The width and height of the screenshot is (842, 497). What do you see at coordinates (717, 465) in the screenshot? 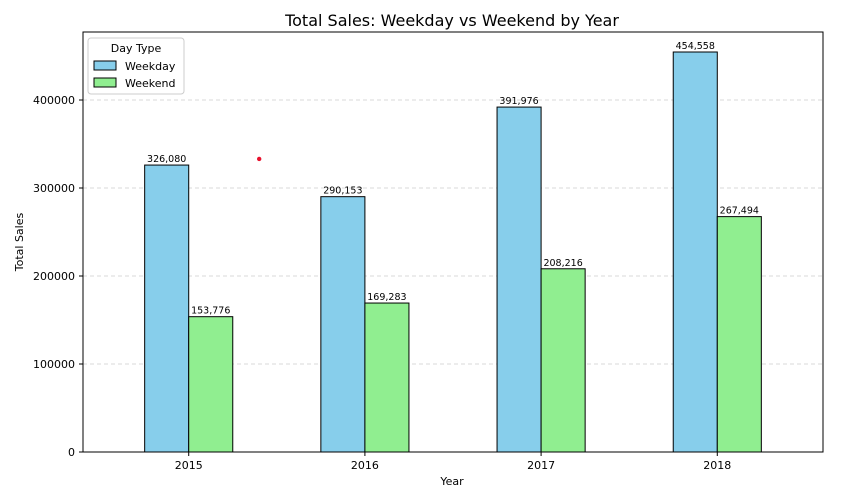
I see `x-tick-label: 2018` at bounding box center [717, 465].